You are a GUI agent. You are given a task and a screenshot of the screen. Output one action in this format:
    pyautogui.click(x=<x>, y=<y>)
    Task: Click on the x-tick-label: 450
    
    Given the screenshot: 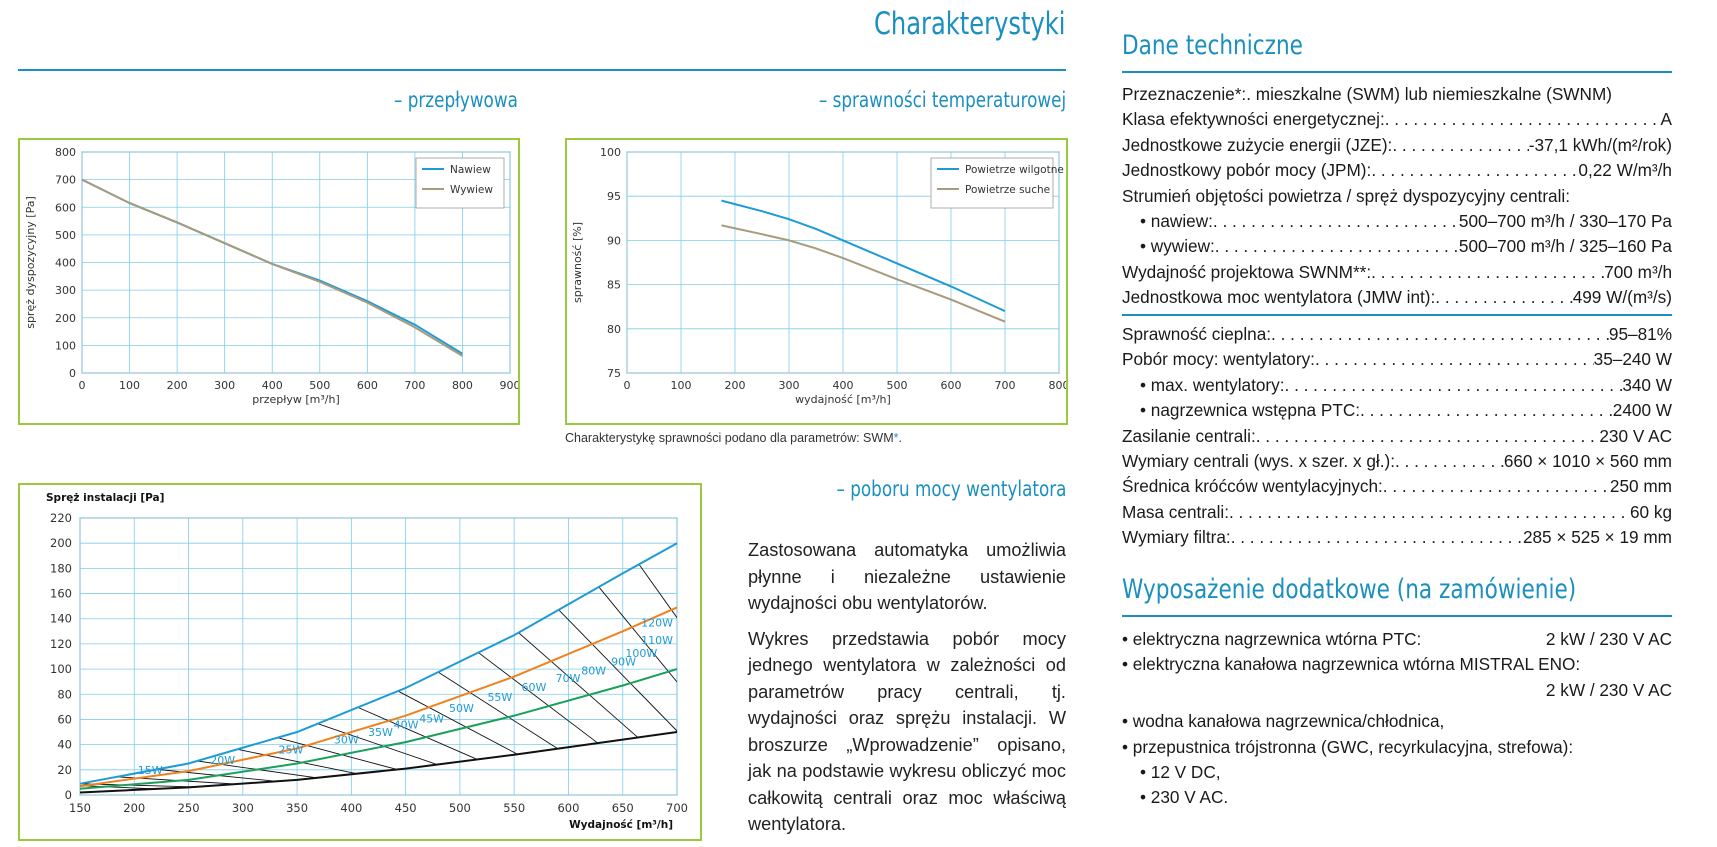 What is the action you would take?
    pyautogui.click(x=406, y=808)
    